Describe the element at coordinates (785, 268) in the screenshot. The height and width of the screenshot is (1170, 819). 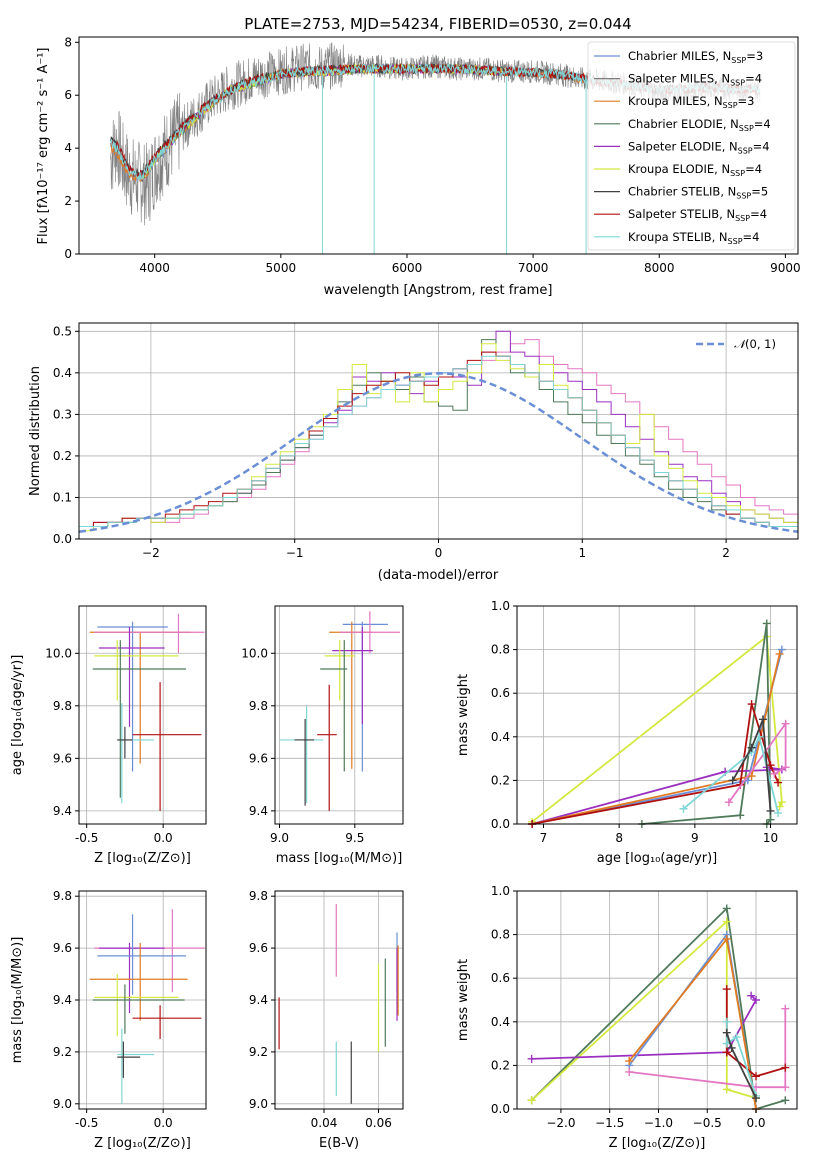
I see `x-tick-label: 9000` at that location.